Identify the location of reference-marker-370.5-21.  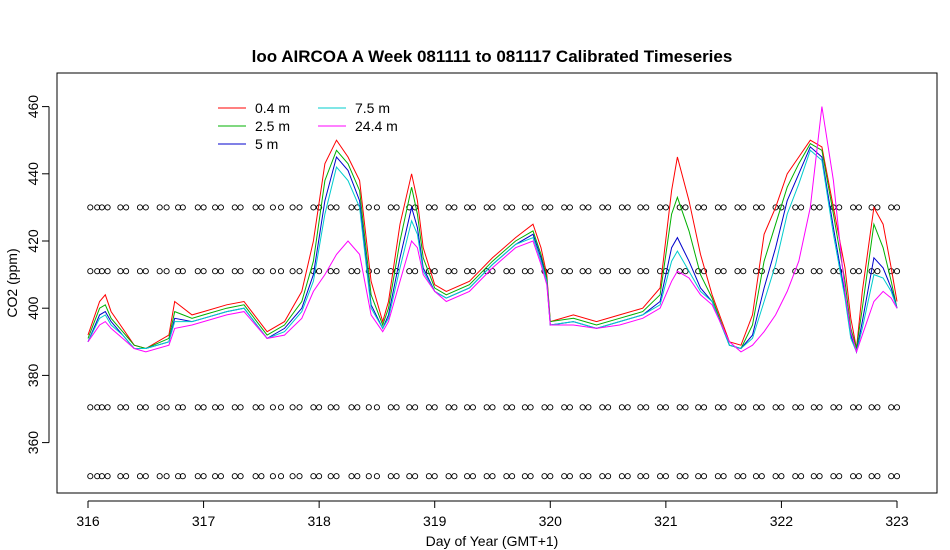
(281, 407).